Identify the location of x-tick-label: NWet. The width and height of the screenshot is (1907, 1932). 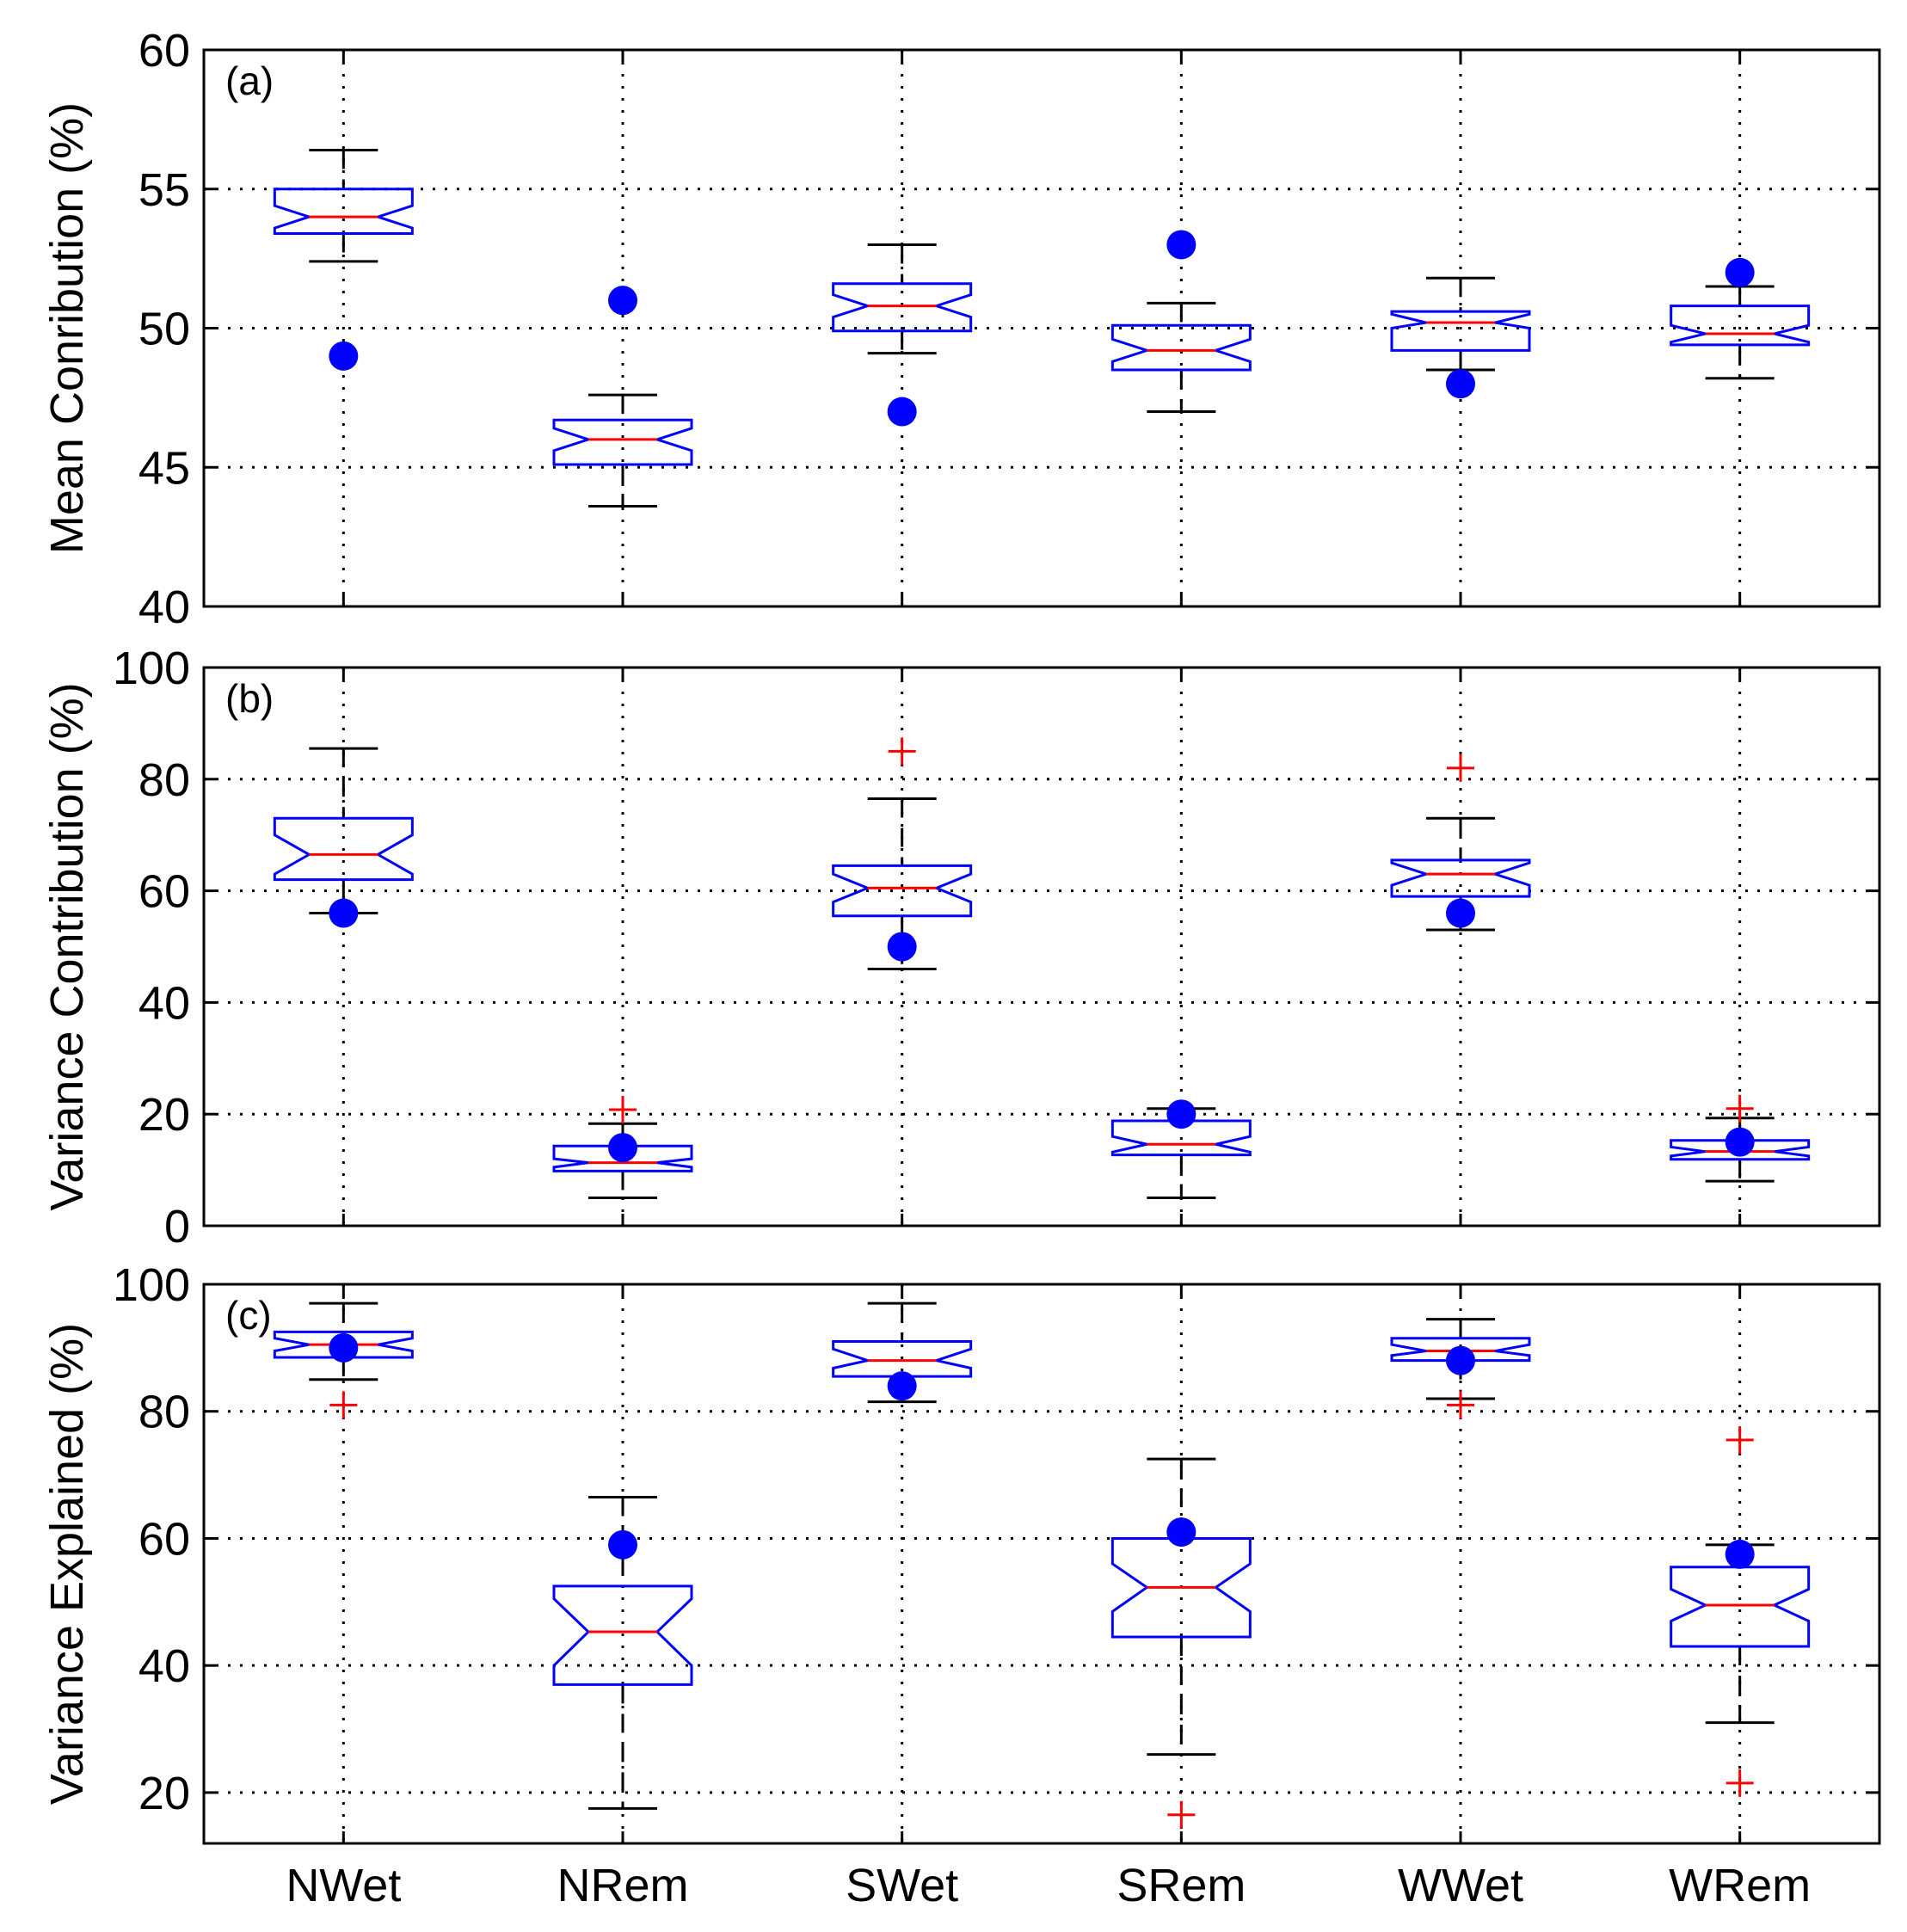
(343, 1885).